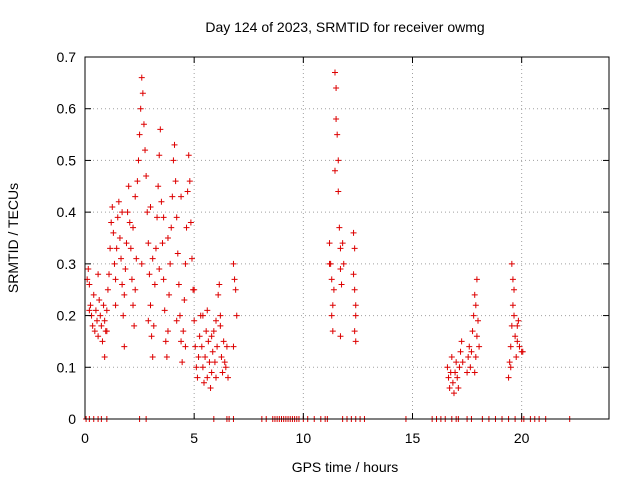  What do you see at coordinates (67, 212) in the screenshot?
I see `y-tick-label: 0.4` at bounding box center [67, 212].